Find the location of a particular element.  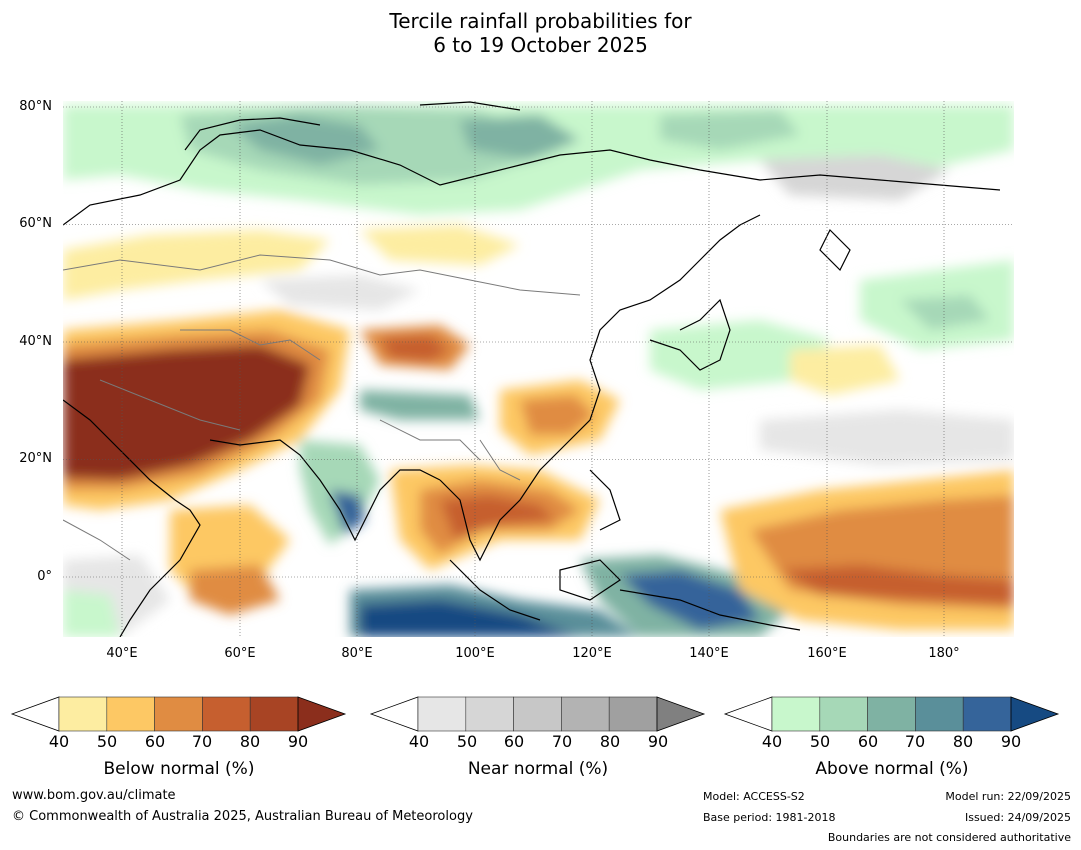

lat-label: 20°N is located at coordinates (35, 458).